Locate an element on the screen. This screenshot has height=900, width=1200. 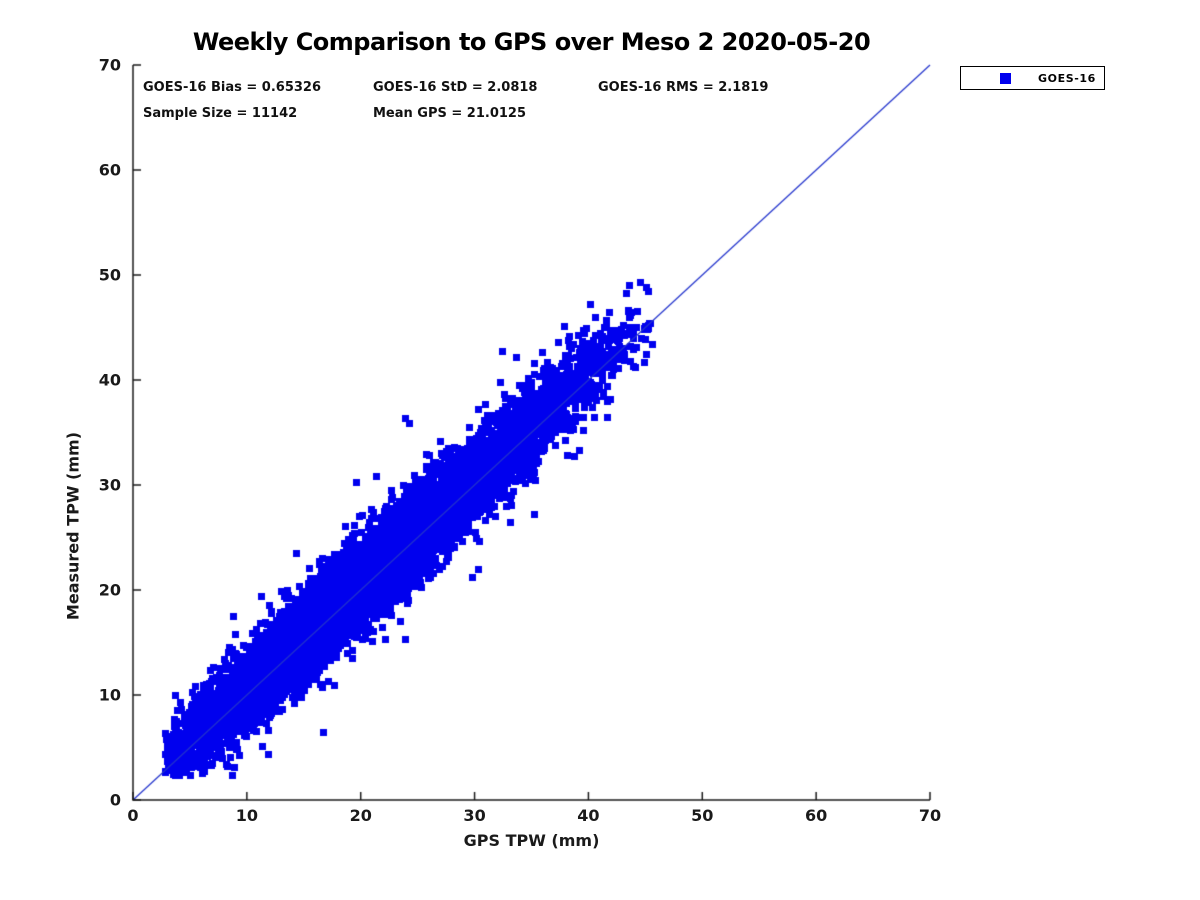
y-tick-label: 30 is located at coordinates (109, 485).